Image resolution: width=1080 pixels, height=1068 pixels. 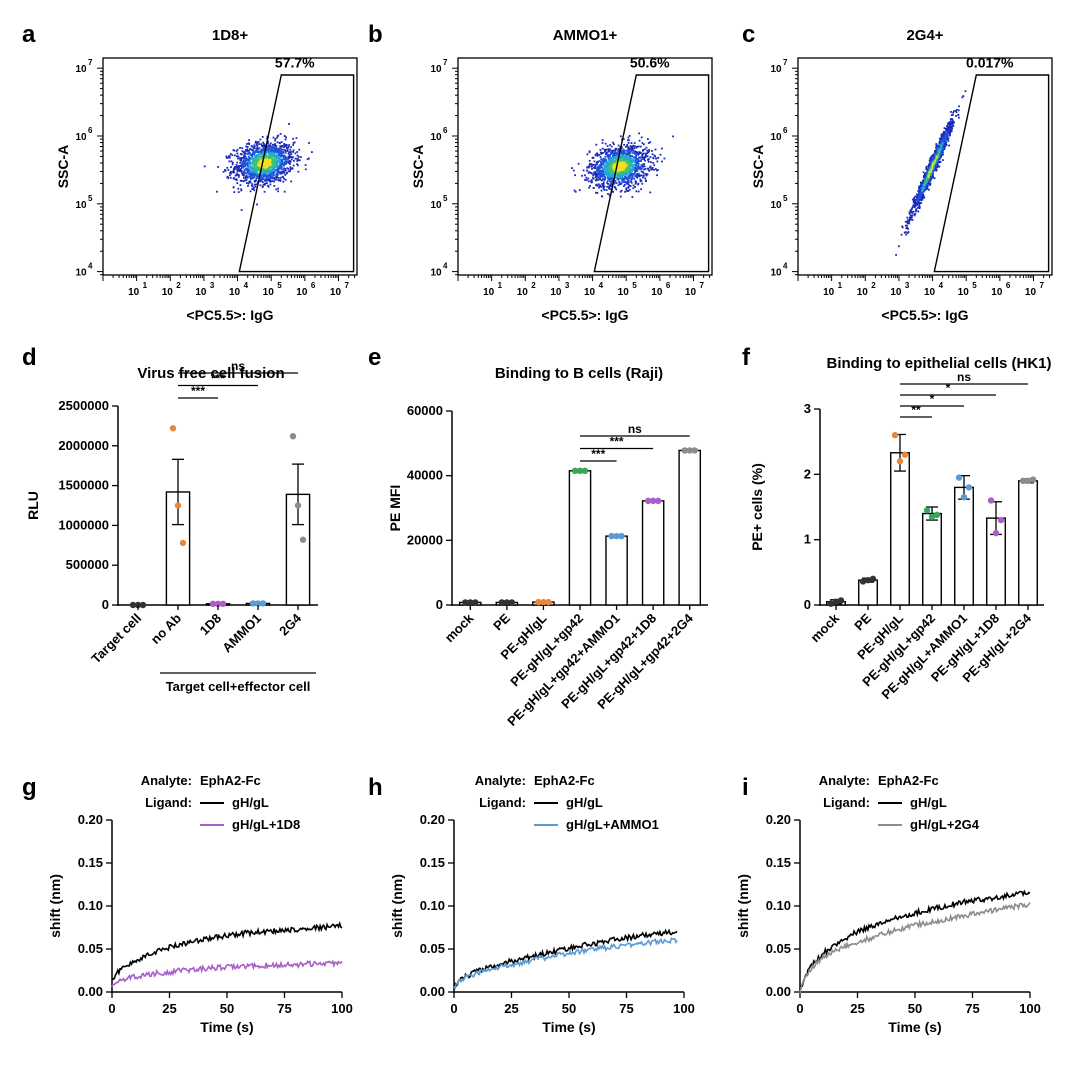 What do you see at coordinates (445, 62) in the screenshot?
I see `y-tick-exponent: 7` at bounding box center [445, 62].